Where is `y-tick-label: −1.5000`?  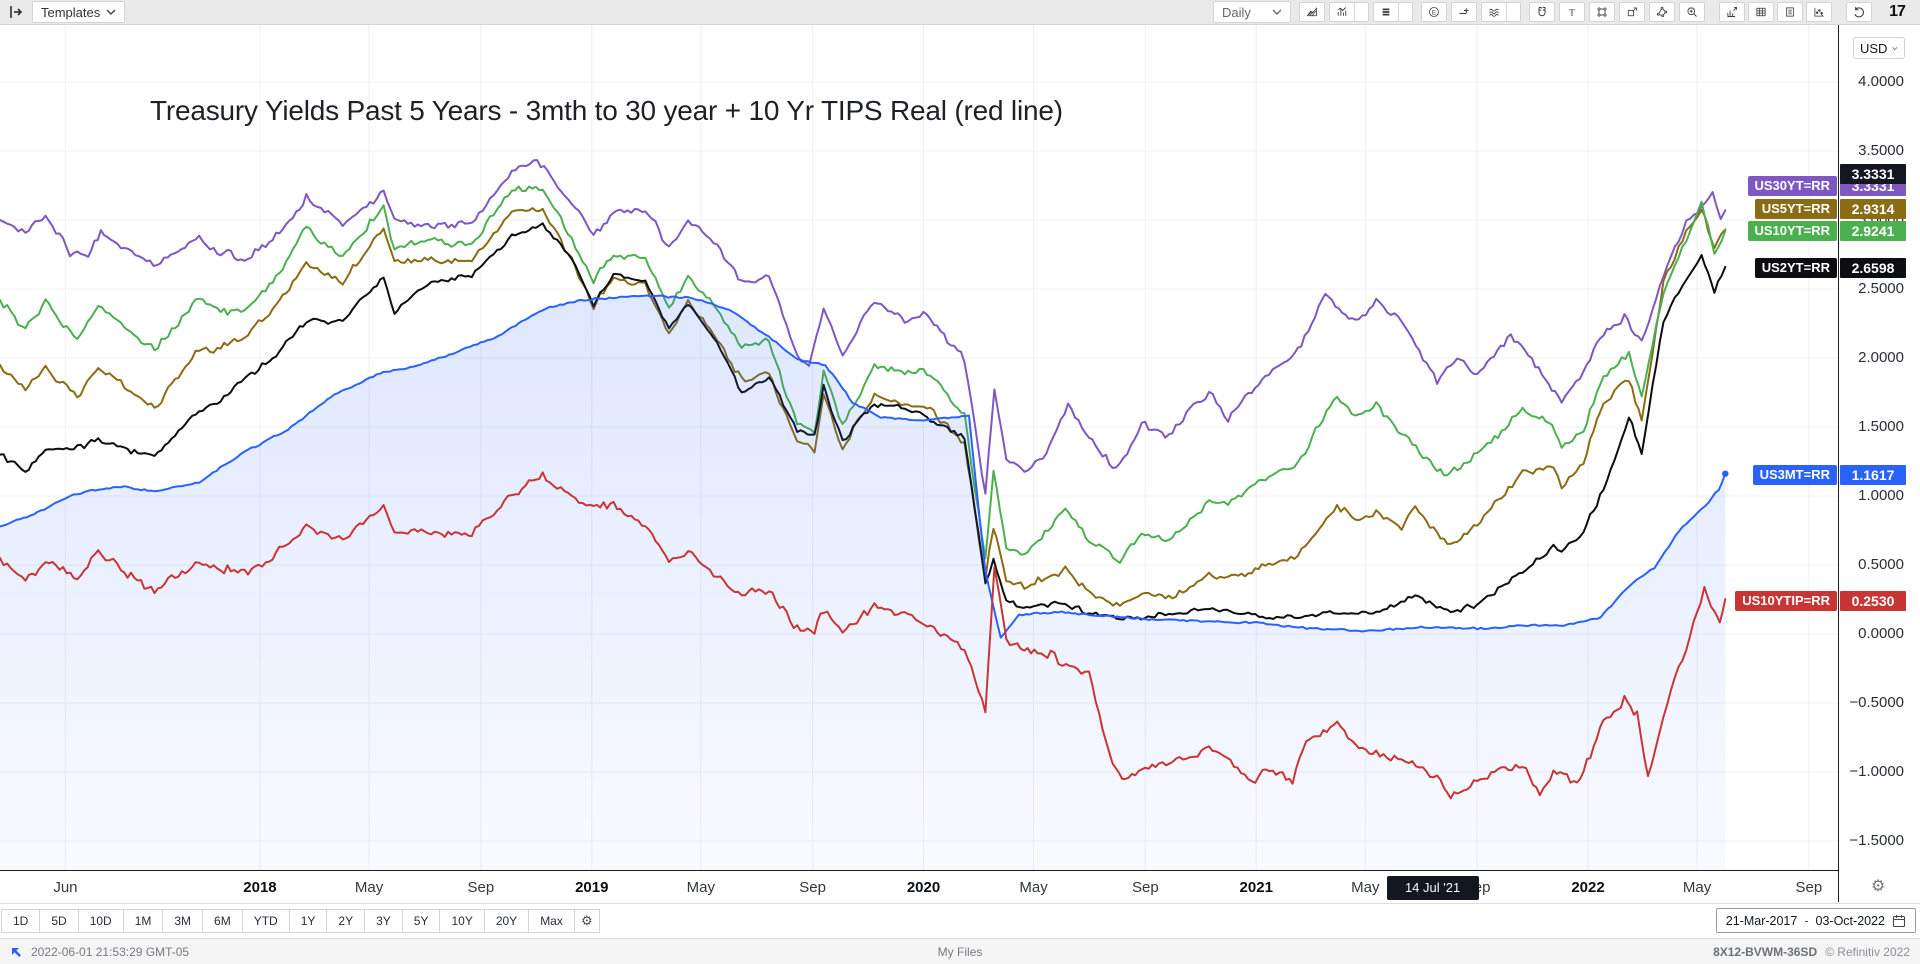
y-tick-label: −1.5000 is located at coordinates (1876, 840).